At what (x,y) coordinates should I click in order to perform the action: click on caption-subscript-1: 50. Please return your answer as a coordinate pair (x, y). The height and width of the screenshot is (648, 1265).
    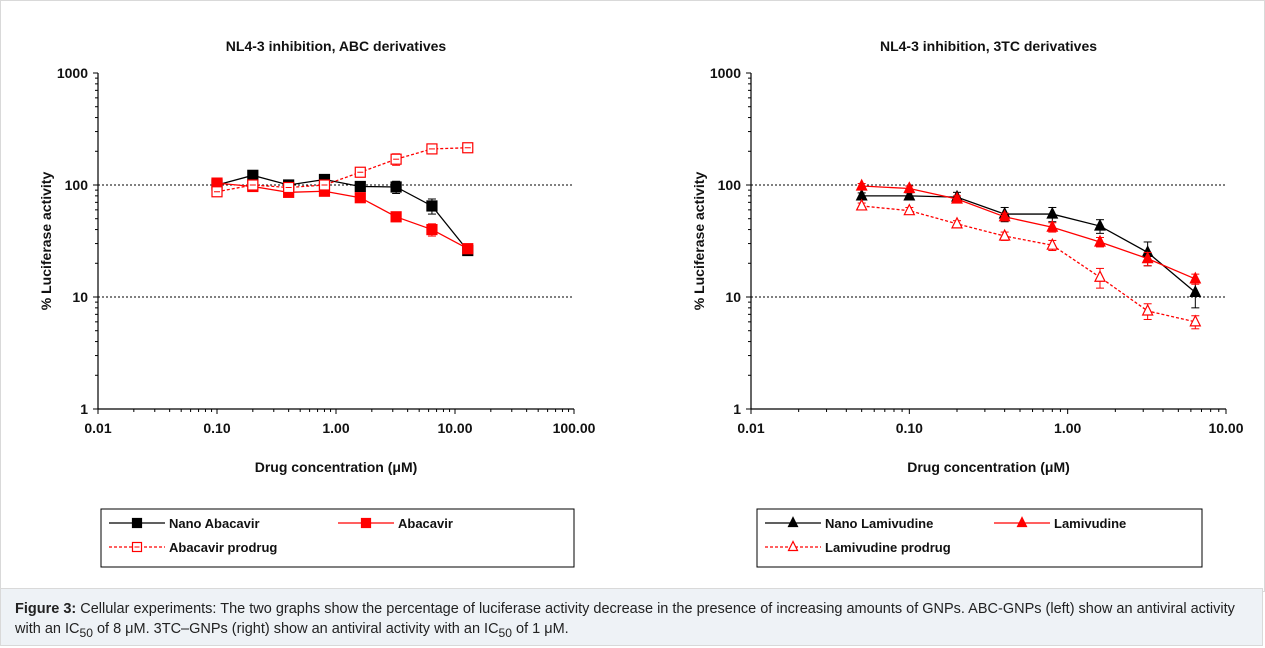
    Looking at the image, I should click on (86, 632).